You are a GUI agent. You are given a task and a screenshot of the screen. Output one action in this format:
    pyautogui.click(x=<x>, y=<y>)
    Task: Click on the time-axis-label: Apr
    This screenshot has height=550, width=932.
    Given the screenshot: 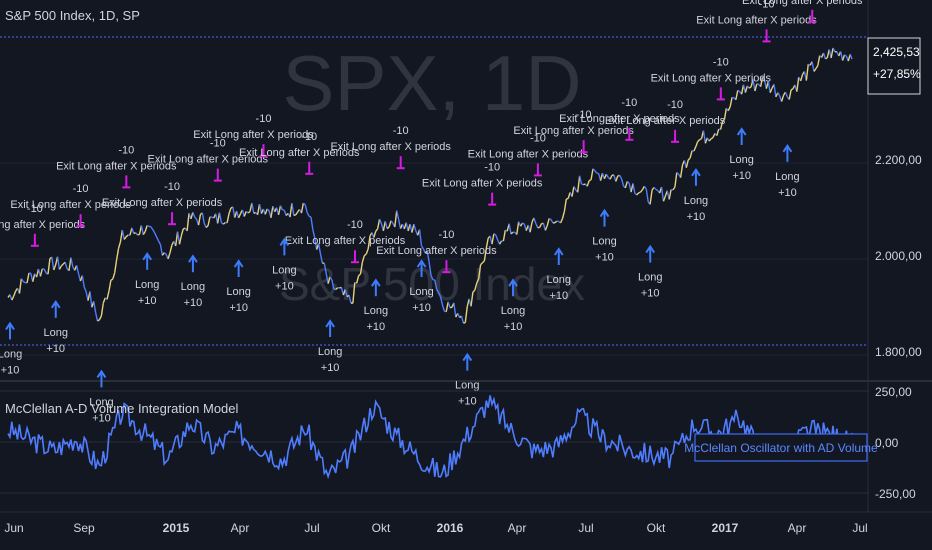 What is the action you would take?
    pyautogui.click(x=797, y=528)
    